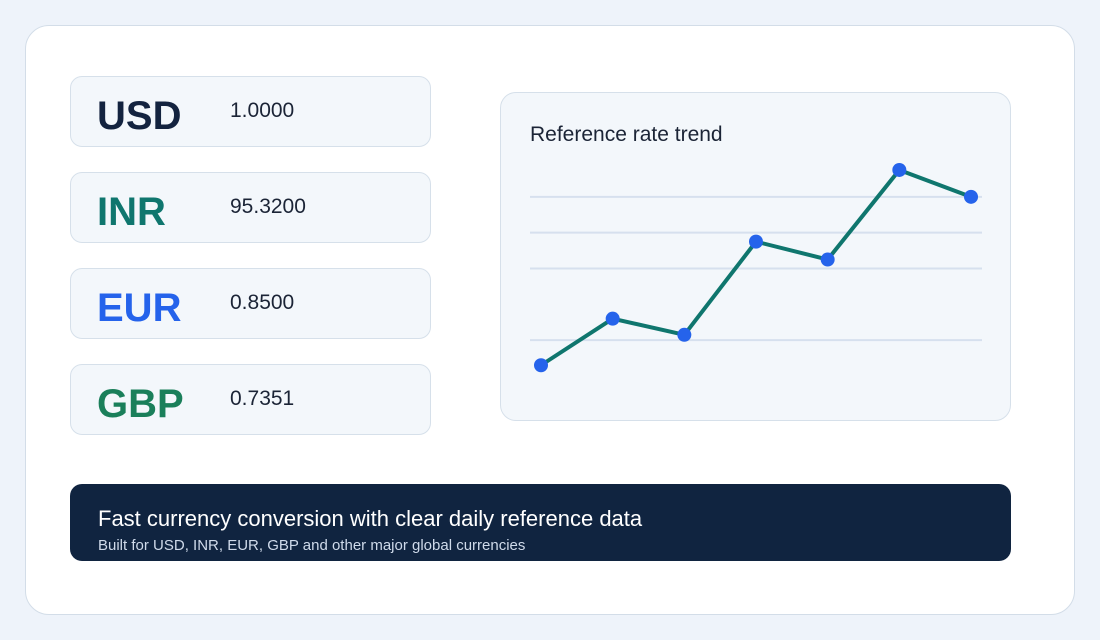 The width and height of the screenshot is (1100, 640). I want to click on currency-code-gbp: GBP, so click(140, 404).